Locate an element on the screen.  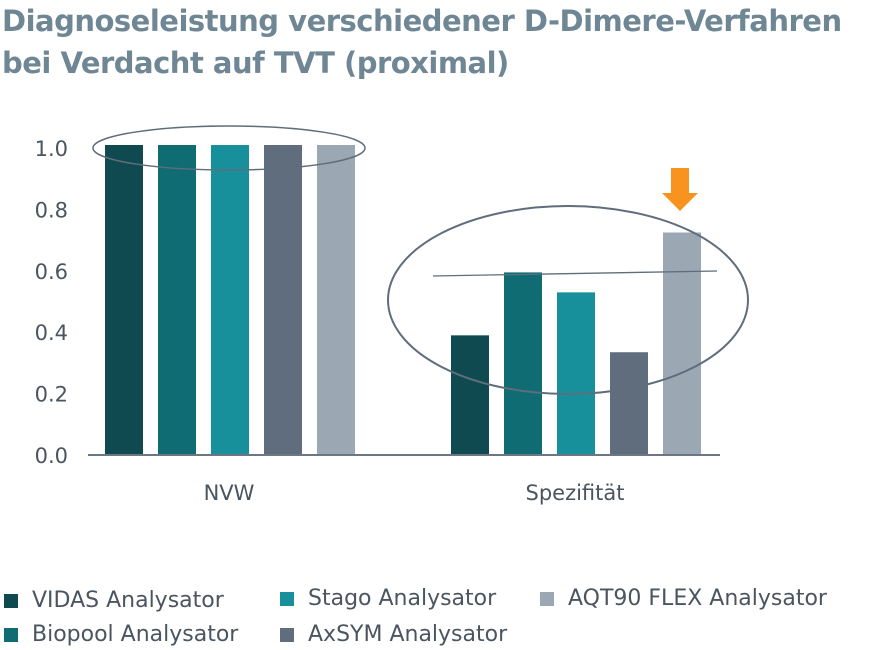
x-tick-label: Spezifität is located at coordinates (574, 493).